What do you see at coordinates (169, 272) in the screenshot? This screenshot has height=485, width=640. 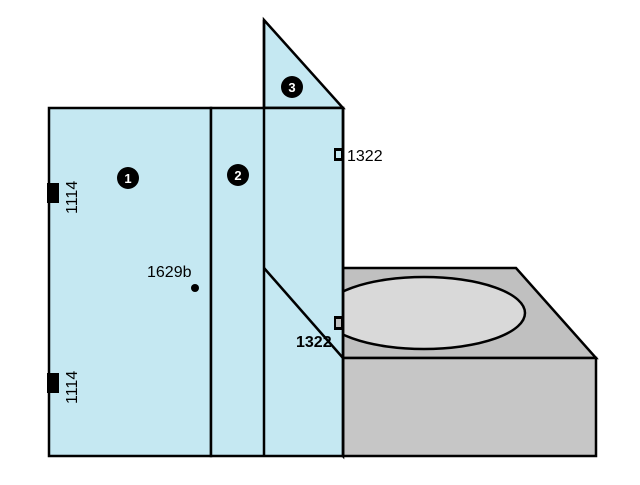 I see `knob-label: 1629b` at bounding box center [169, 272].